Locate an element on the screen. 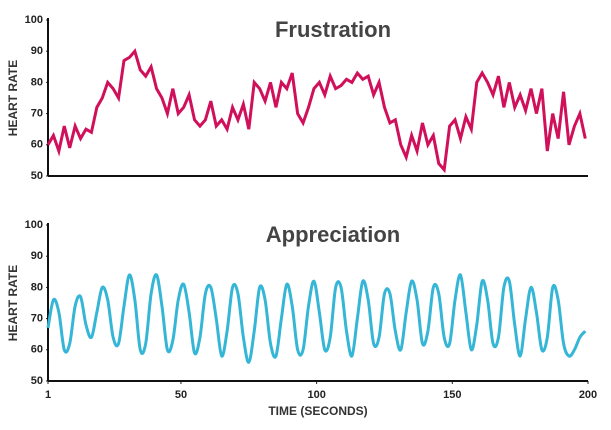  x-tick-label: 100 is located at coordinates (316, 395).